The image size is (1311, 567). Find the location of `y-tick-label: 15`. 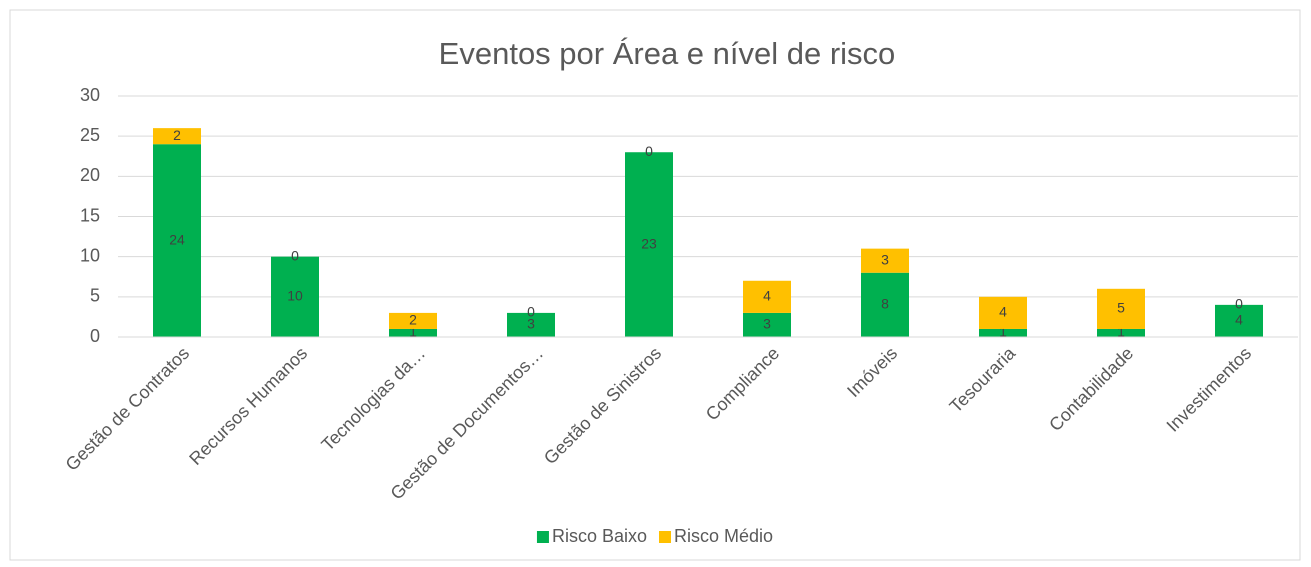

y-tick-label: 15 is located at coordinates (90, 215).